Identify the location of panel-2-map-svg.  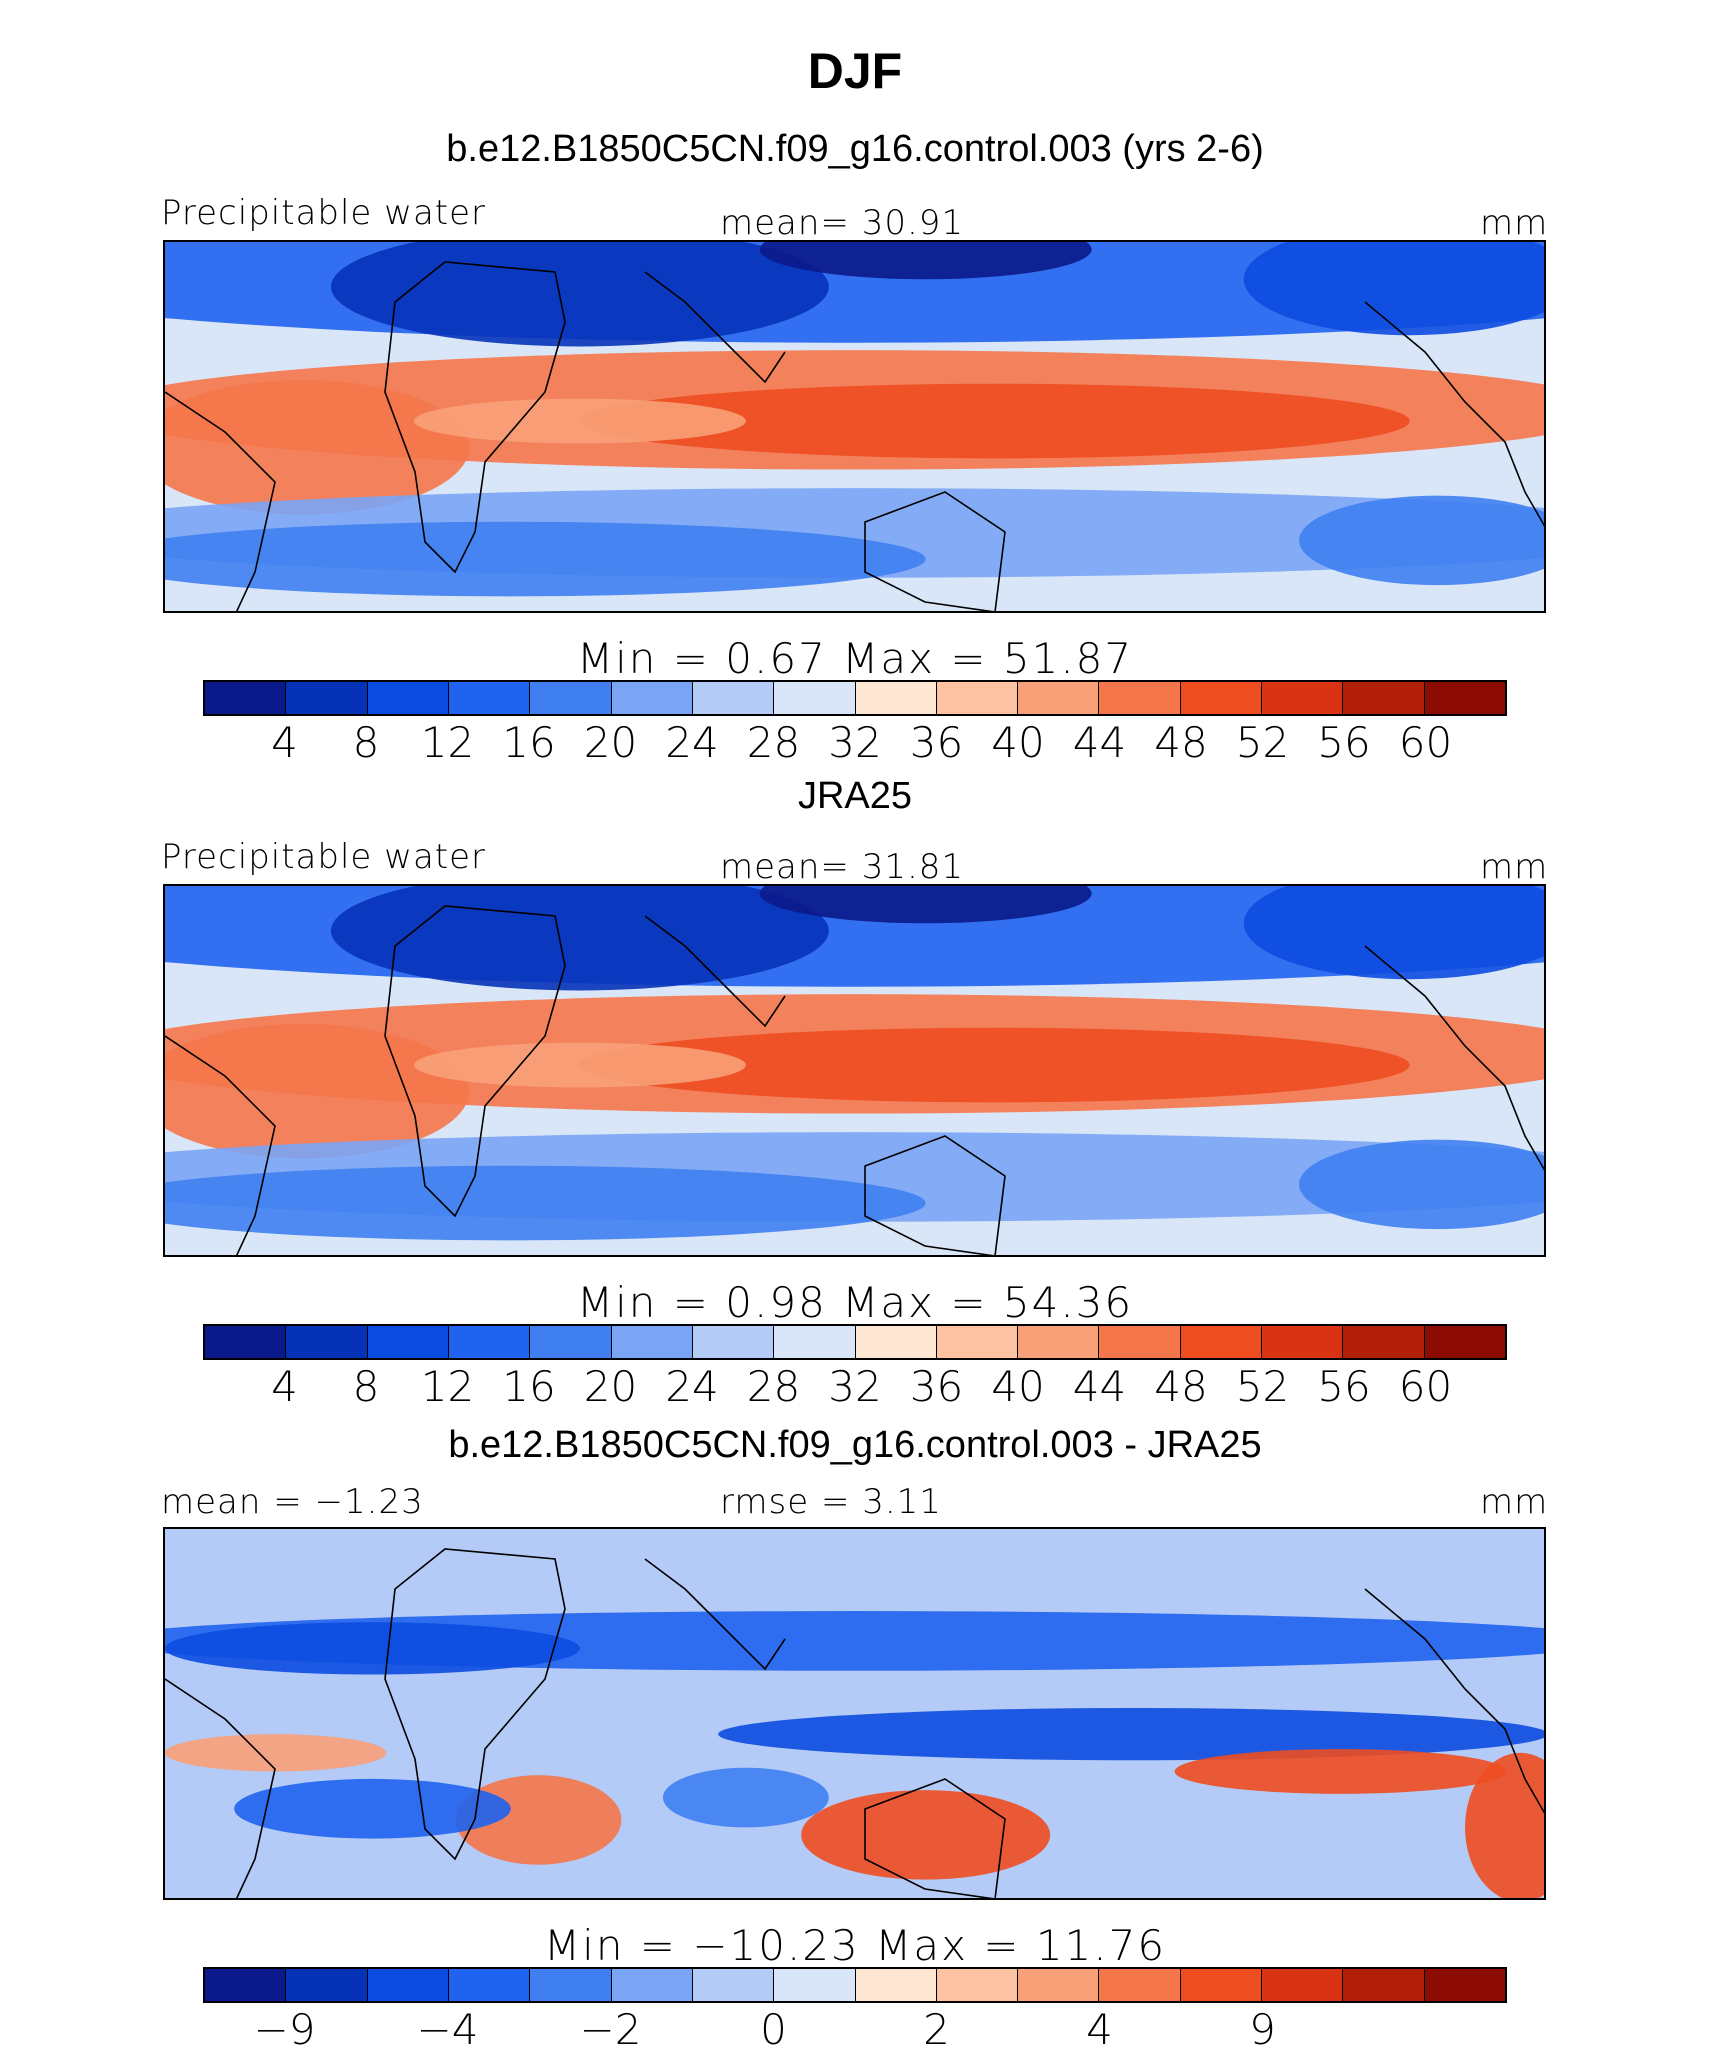
(854, 1070).